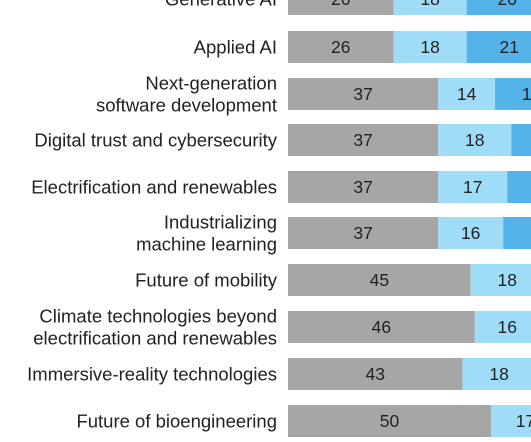 This screenshot has width=531, height=442. I want to click on category-label: software development, so click(186, 105).